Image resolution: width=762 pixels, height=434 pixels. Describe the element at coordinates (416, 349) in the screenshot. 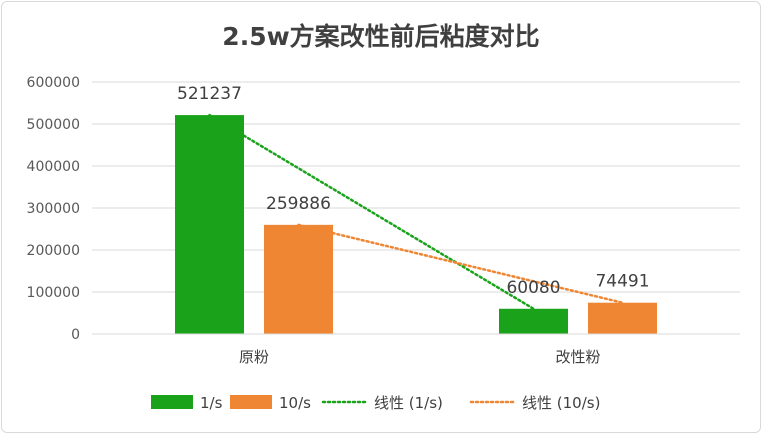

I see `x-axis: 原粉 改性粉` at that location.